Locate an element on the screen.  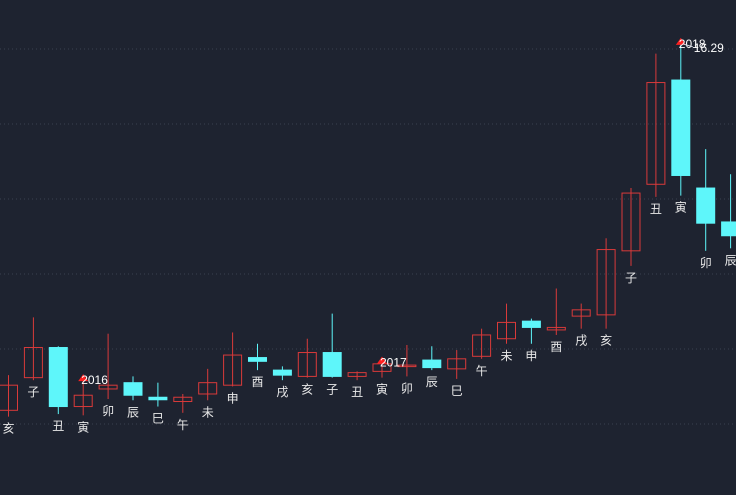
annotation-label: 16.29 is located at coordinates (709, 48).